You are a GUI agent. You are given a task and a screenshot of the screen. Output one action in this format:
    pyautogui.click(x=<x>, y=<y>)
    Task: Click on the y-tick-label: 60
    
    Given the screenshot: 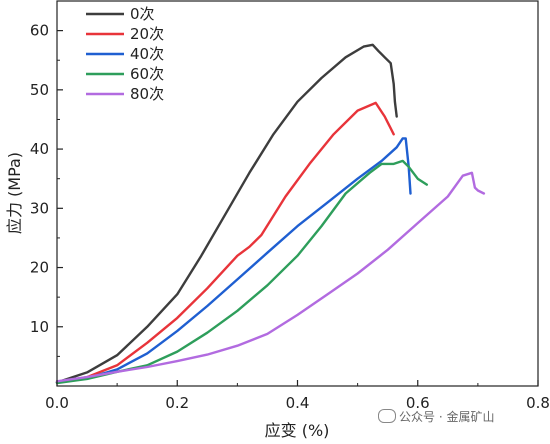 What is the action you would take?
    pyautogui.click(x=39, y=31)
    